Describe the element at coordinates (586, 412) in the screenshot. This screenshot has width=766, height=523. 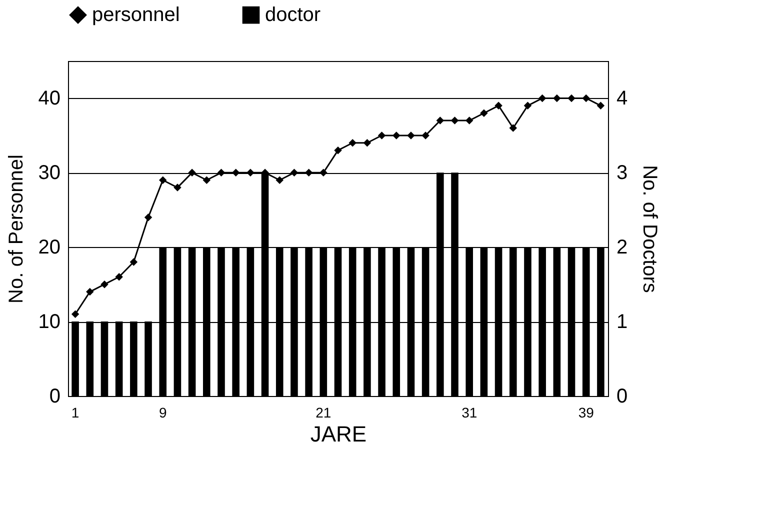
I see `x-tick-label: 39` at that location.